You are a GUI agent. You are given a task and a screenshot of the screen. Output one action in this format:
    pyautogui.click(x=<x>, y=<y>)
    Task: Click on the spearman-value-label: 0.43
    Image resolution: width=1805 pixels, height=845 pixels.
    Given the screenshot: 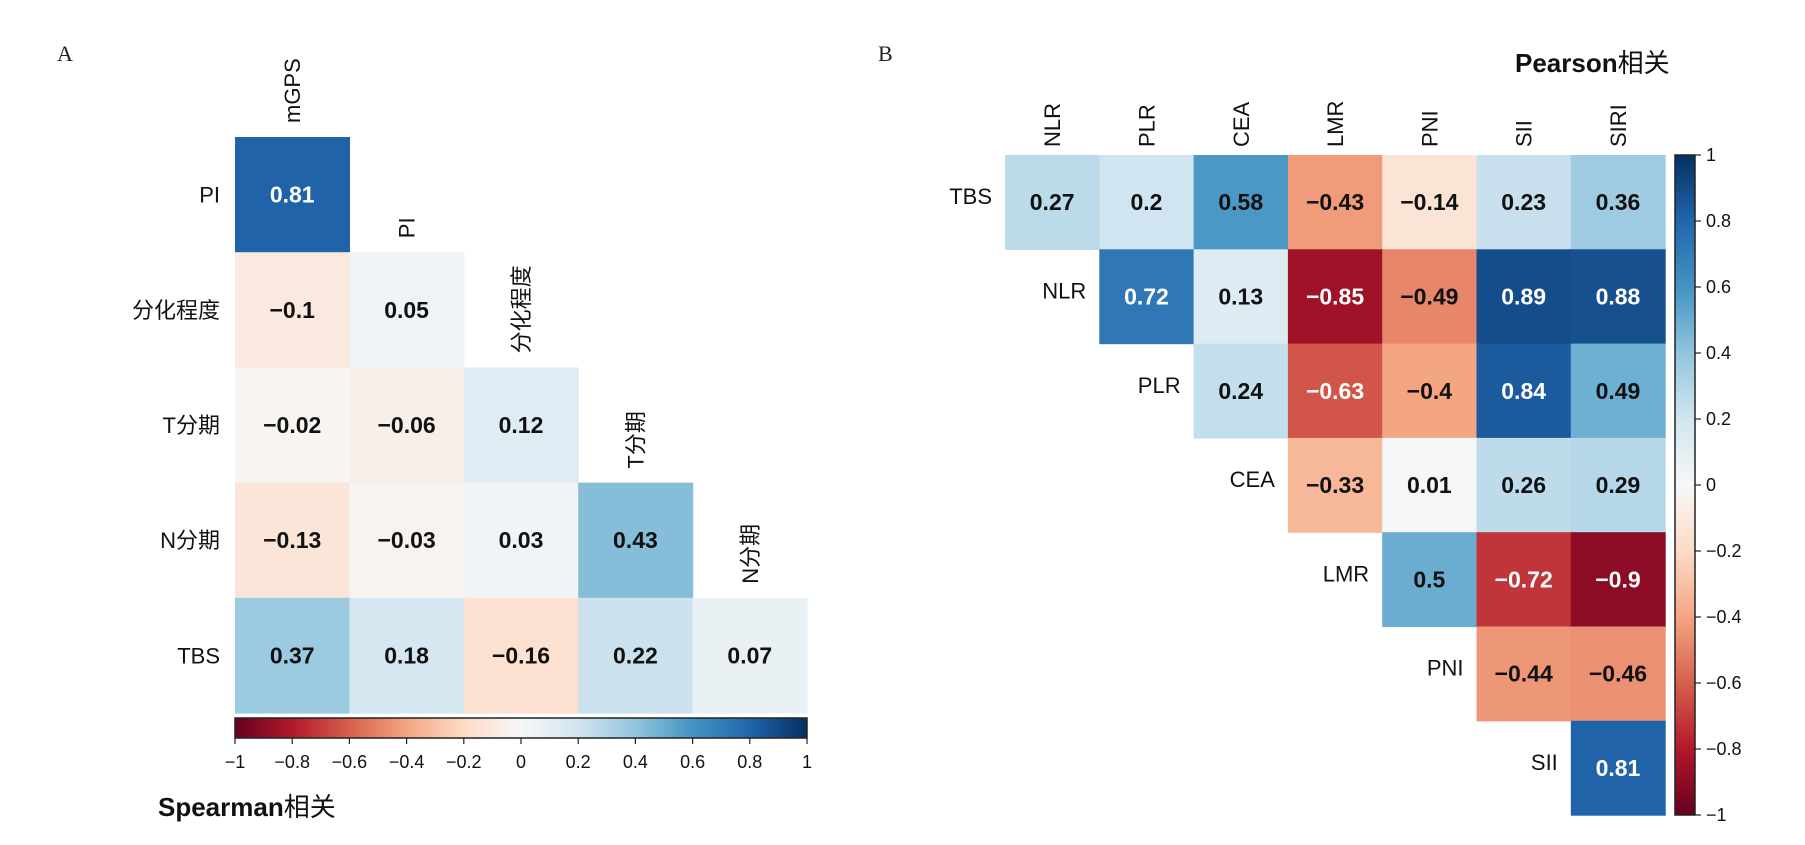 What is the action you would take?
    pyautogui.click(x=635, y=540)
    